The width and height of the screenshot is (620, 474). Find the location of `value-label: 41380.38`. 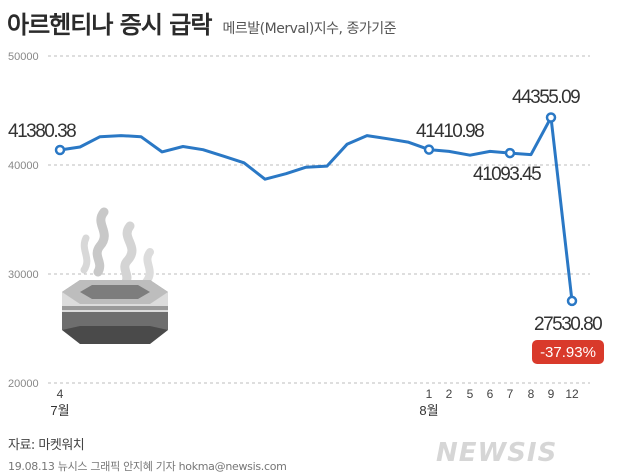

value-label: 41380.38 is located at coordinates (42, 131).